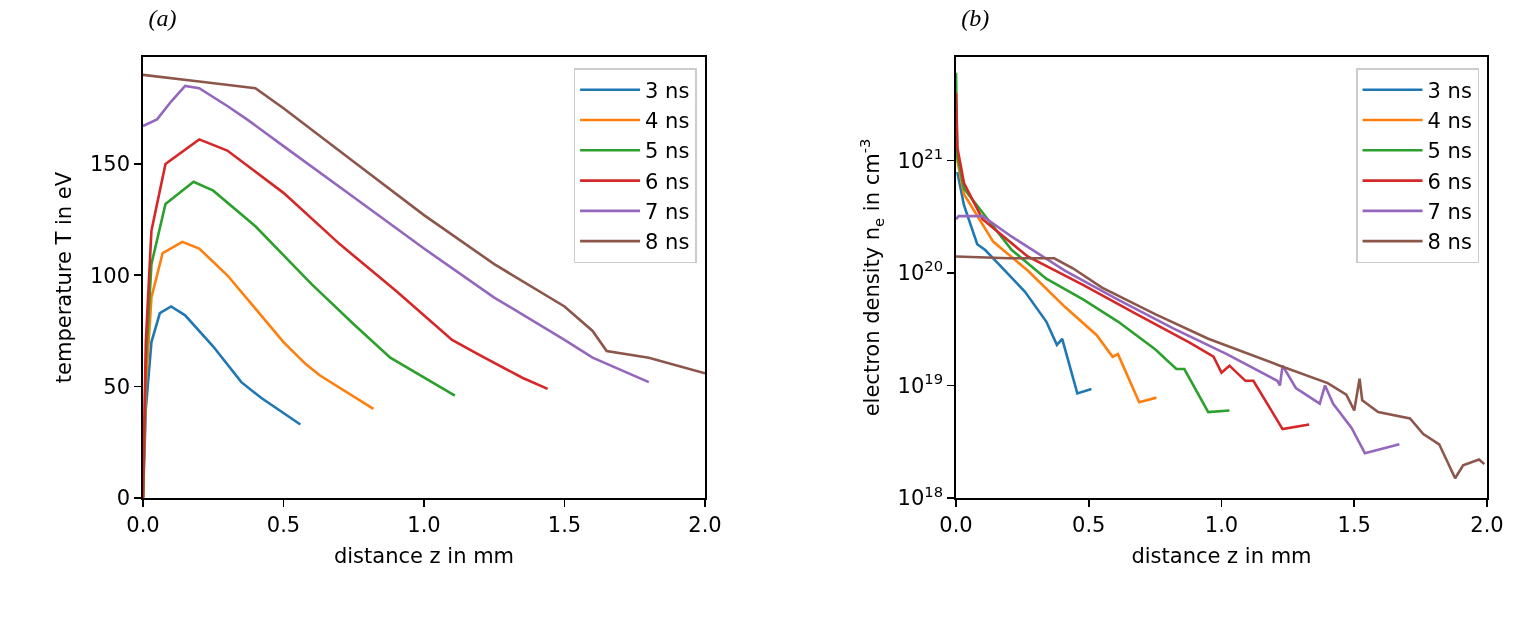 The image size is (1518, 621). Describe the element at coordinates (64, 277) in the screenshot. I see `y-axis-title: temperature T in eV` at that location.